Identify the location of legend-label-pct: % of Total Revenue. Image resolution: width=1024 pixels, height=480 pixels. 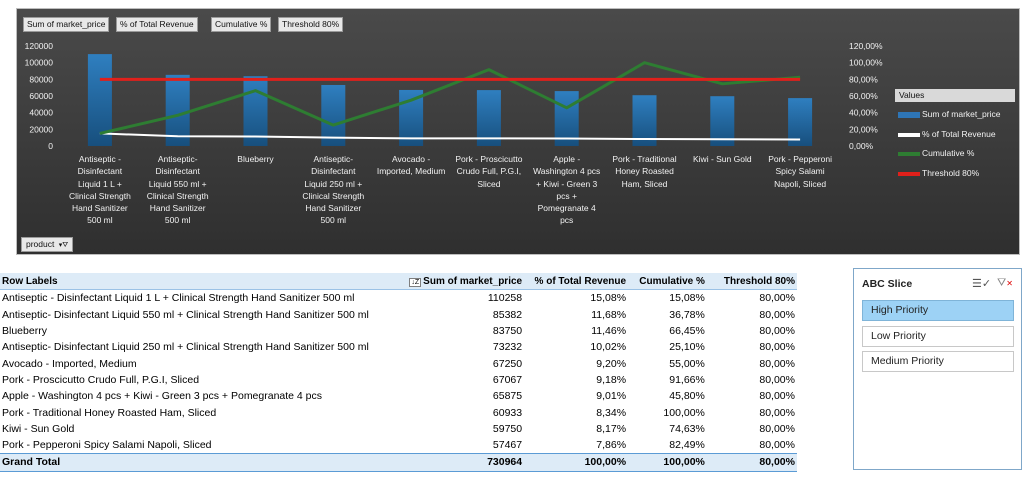
(959, 133).